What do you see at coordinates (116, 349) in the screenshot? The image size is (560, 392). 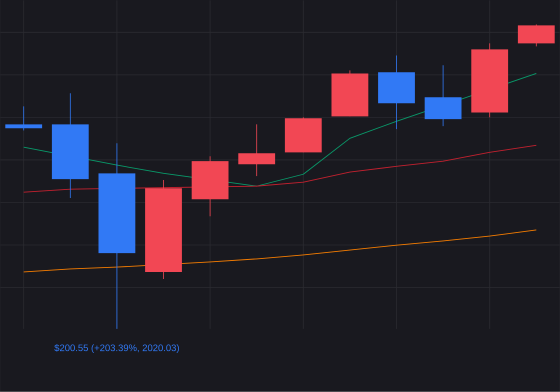 I see `text: $200.55 (+203.39%, 2020.03)` at bounding box center [116, 349].